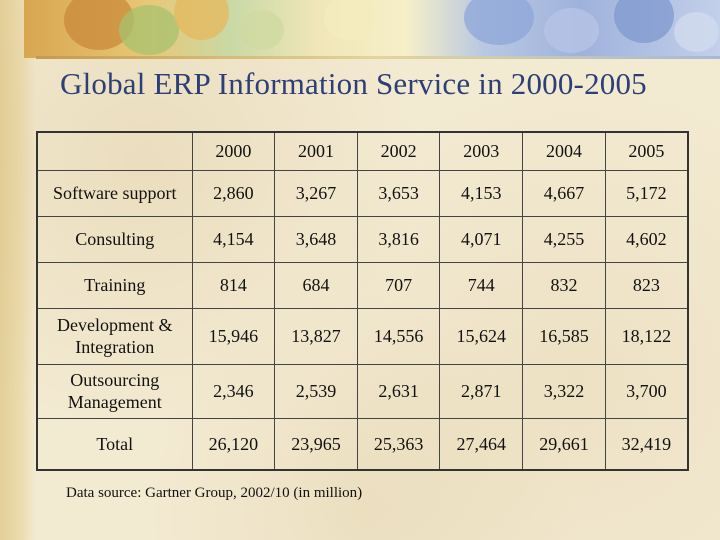 This screenshot has width=720, height=540. What do you see at coordinates (114, 336) in the screenshot?
I see `row-label: Development & Integration` at bounding box center [114, 336].